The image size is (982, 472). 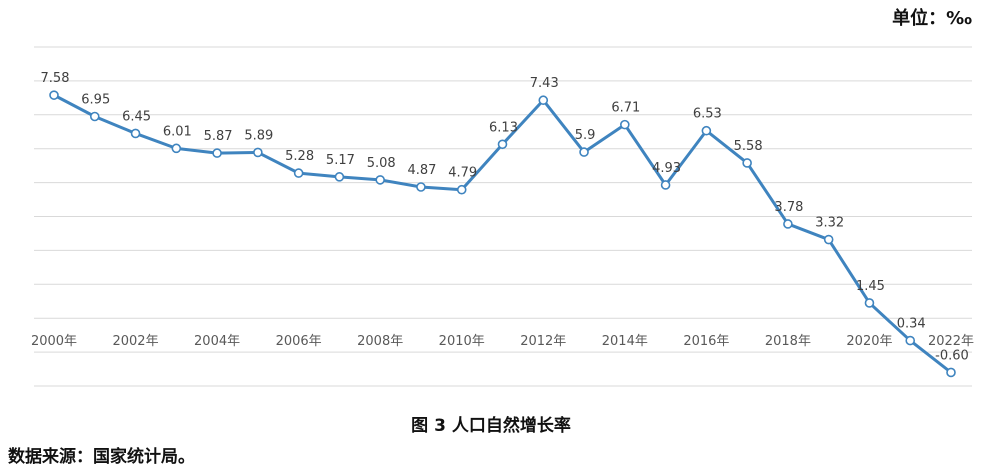 What do you see at coordinates (706, 341) in the screenshot?
I see `x-tick-label: 2016年` at bounding box center [706, 341].